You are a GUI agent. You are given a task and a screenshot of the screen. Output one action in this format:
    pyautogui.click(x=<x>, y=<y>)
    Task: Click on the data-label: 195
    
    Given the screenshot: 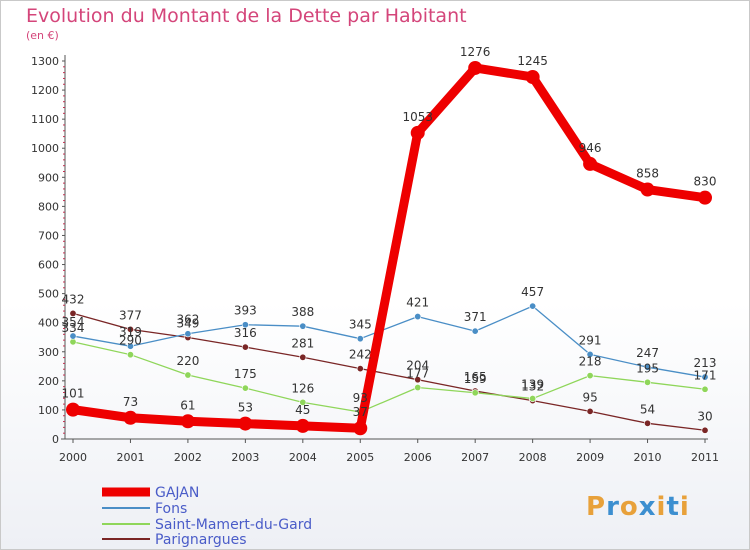 What is the action you would take?
    pyautogui.click(x=647, y=368)
    